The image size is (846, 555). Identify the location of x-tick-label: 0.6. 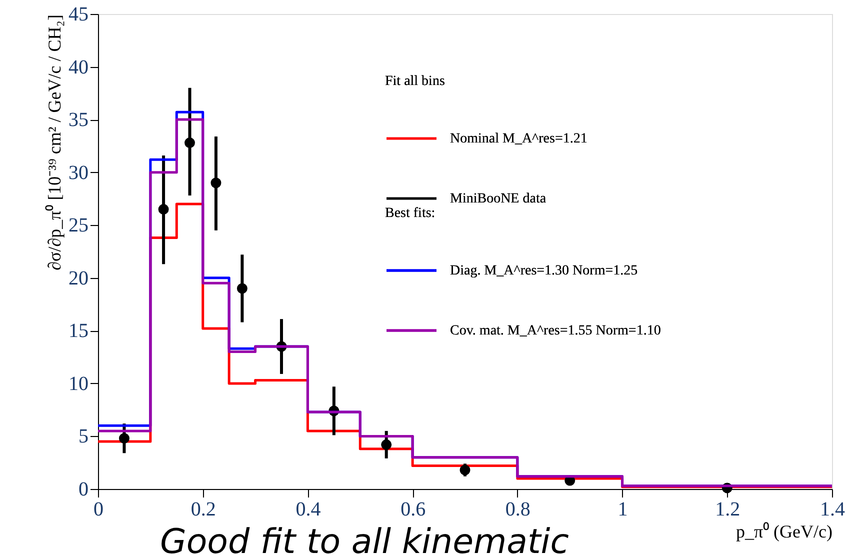
(413, 509).